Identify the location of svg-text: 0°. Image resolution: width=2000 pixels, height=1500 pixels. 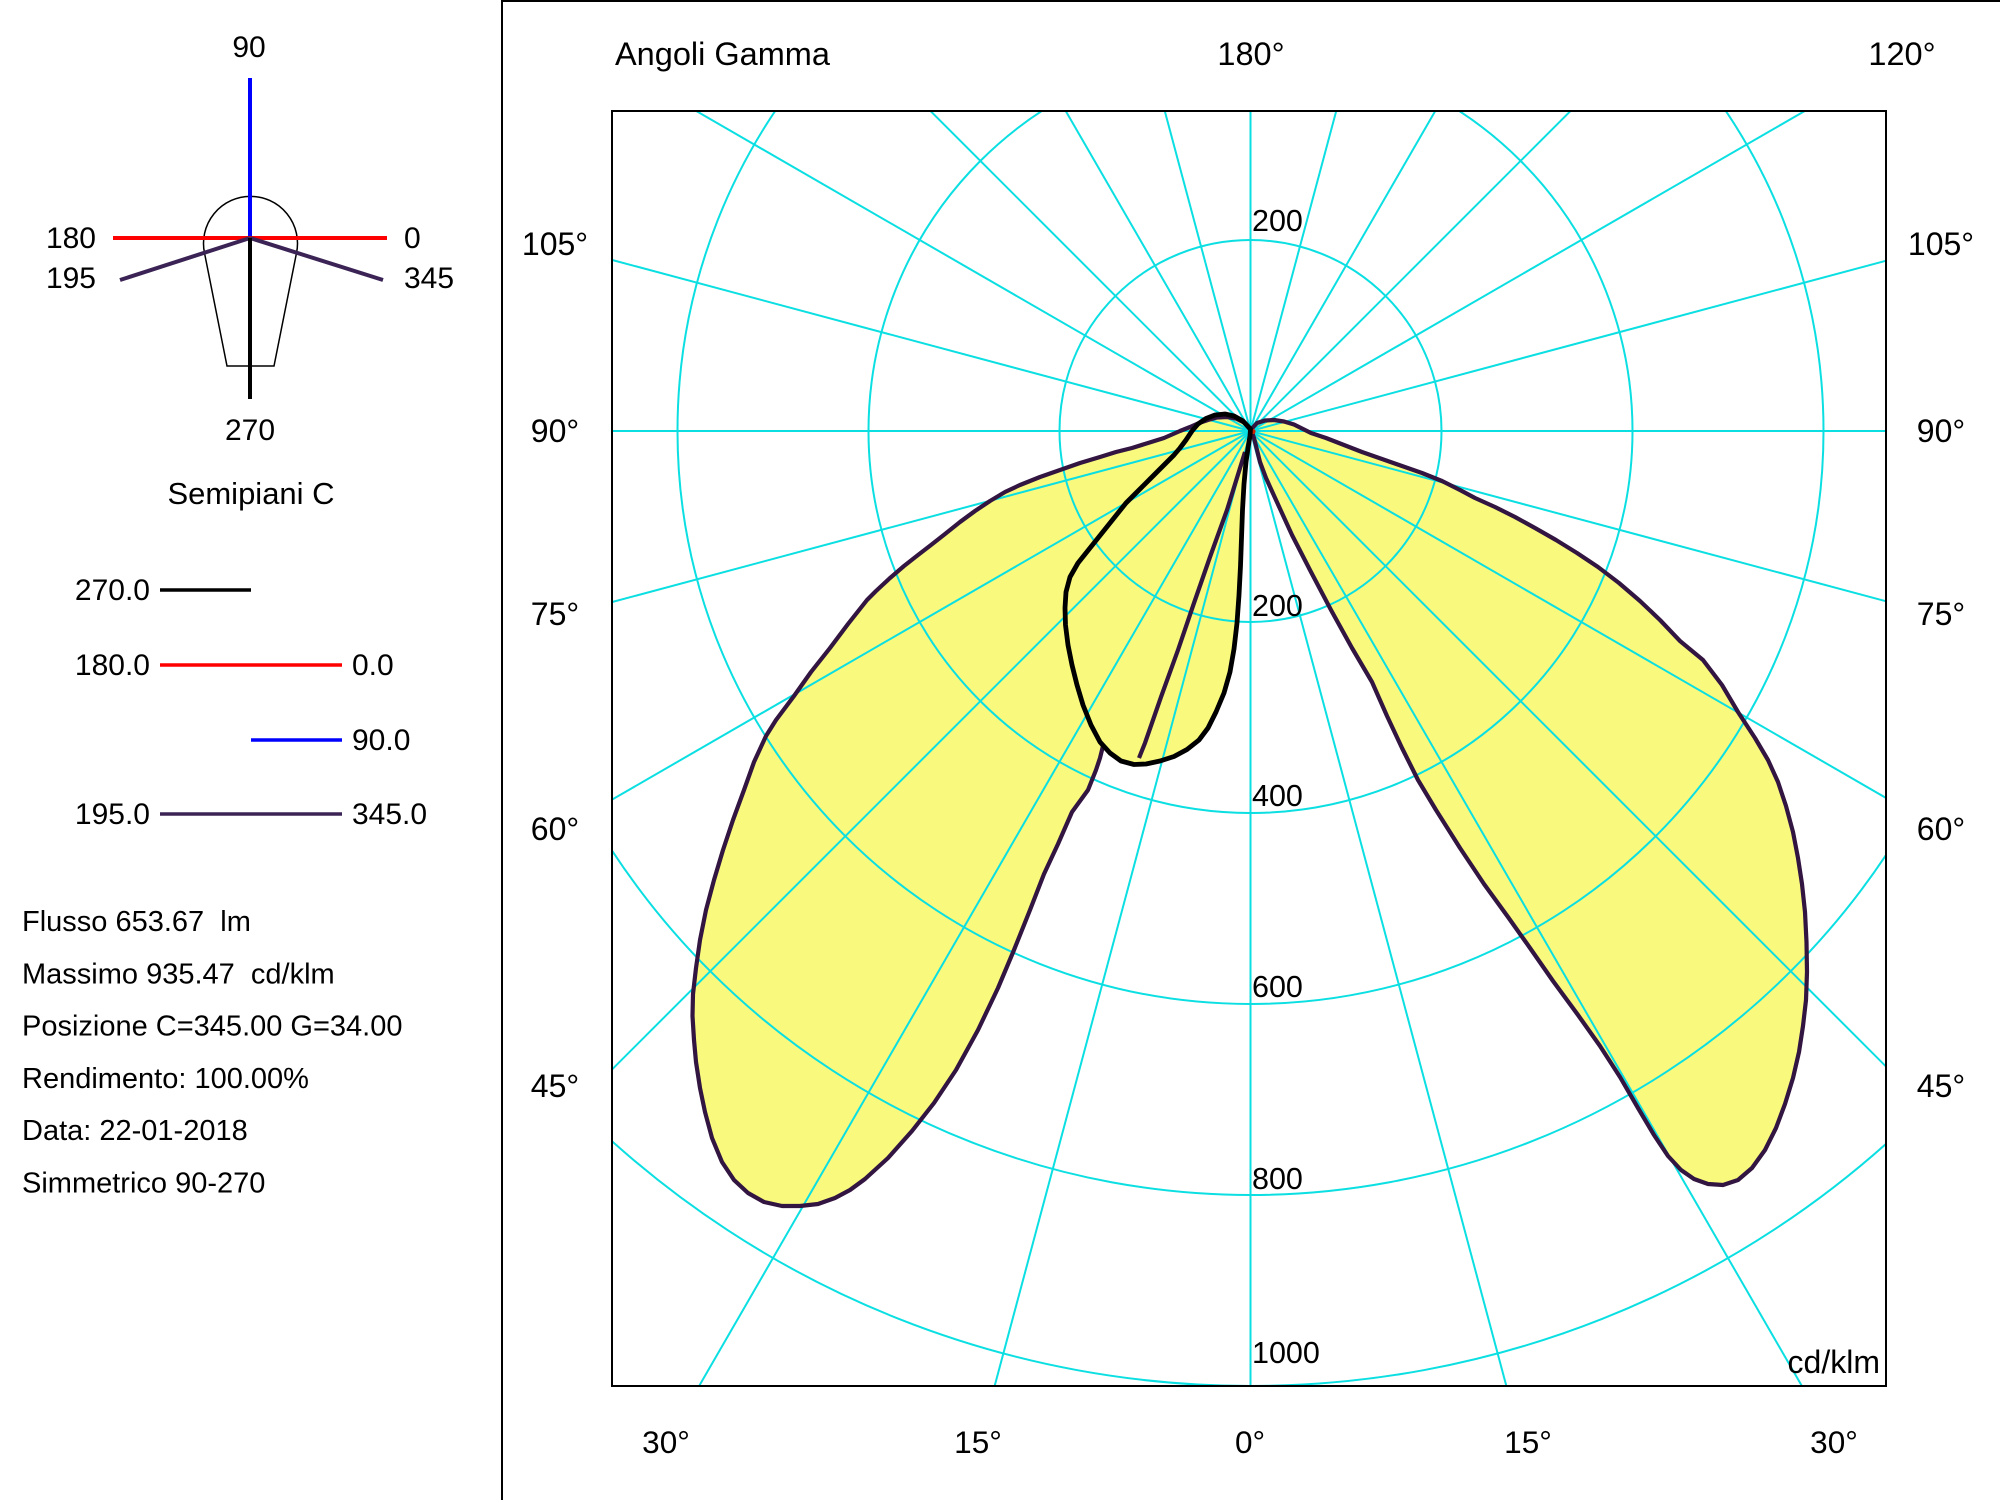
(1250, 1442).